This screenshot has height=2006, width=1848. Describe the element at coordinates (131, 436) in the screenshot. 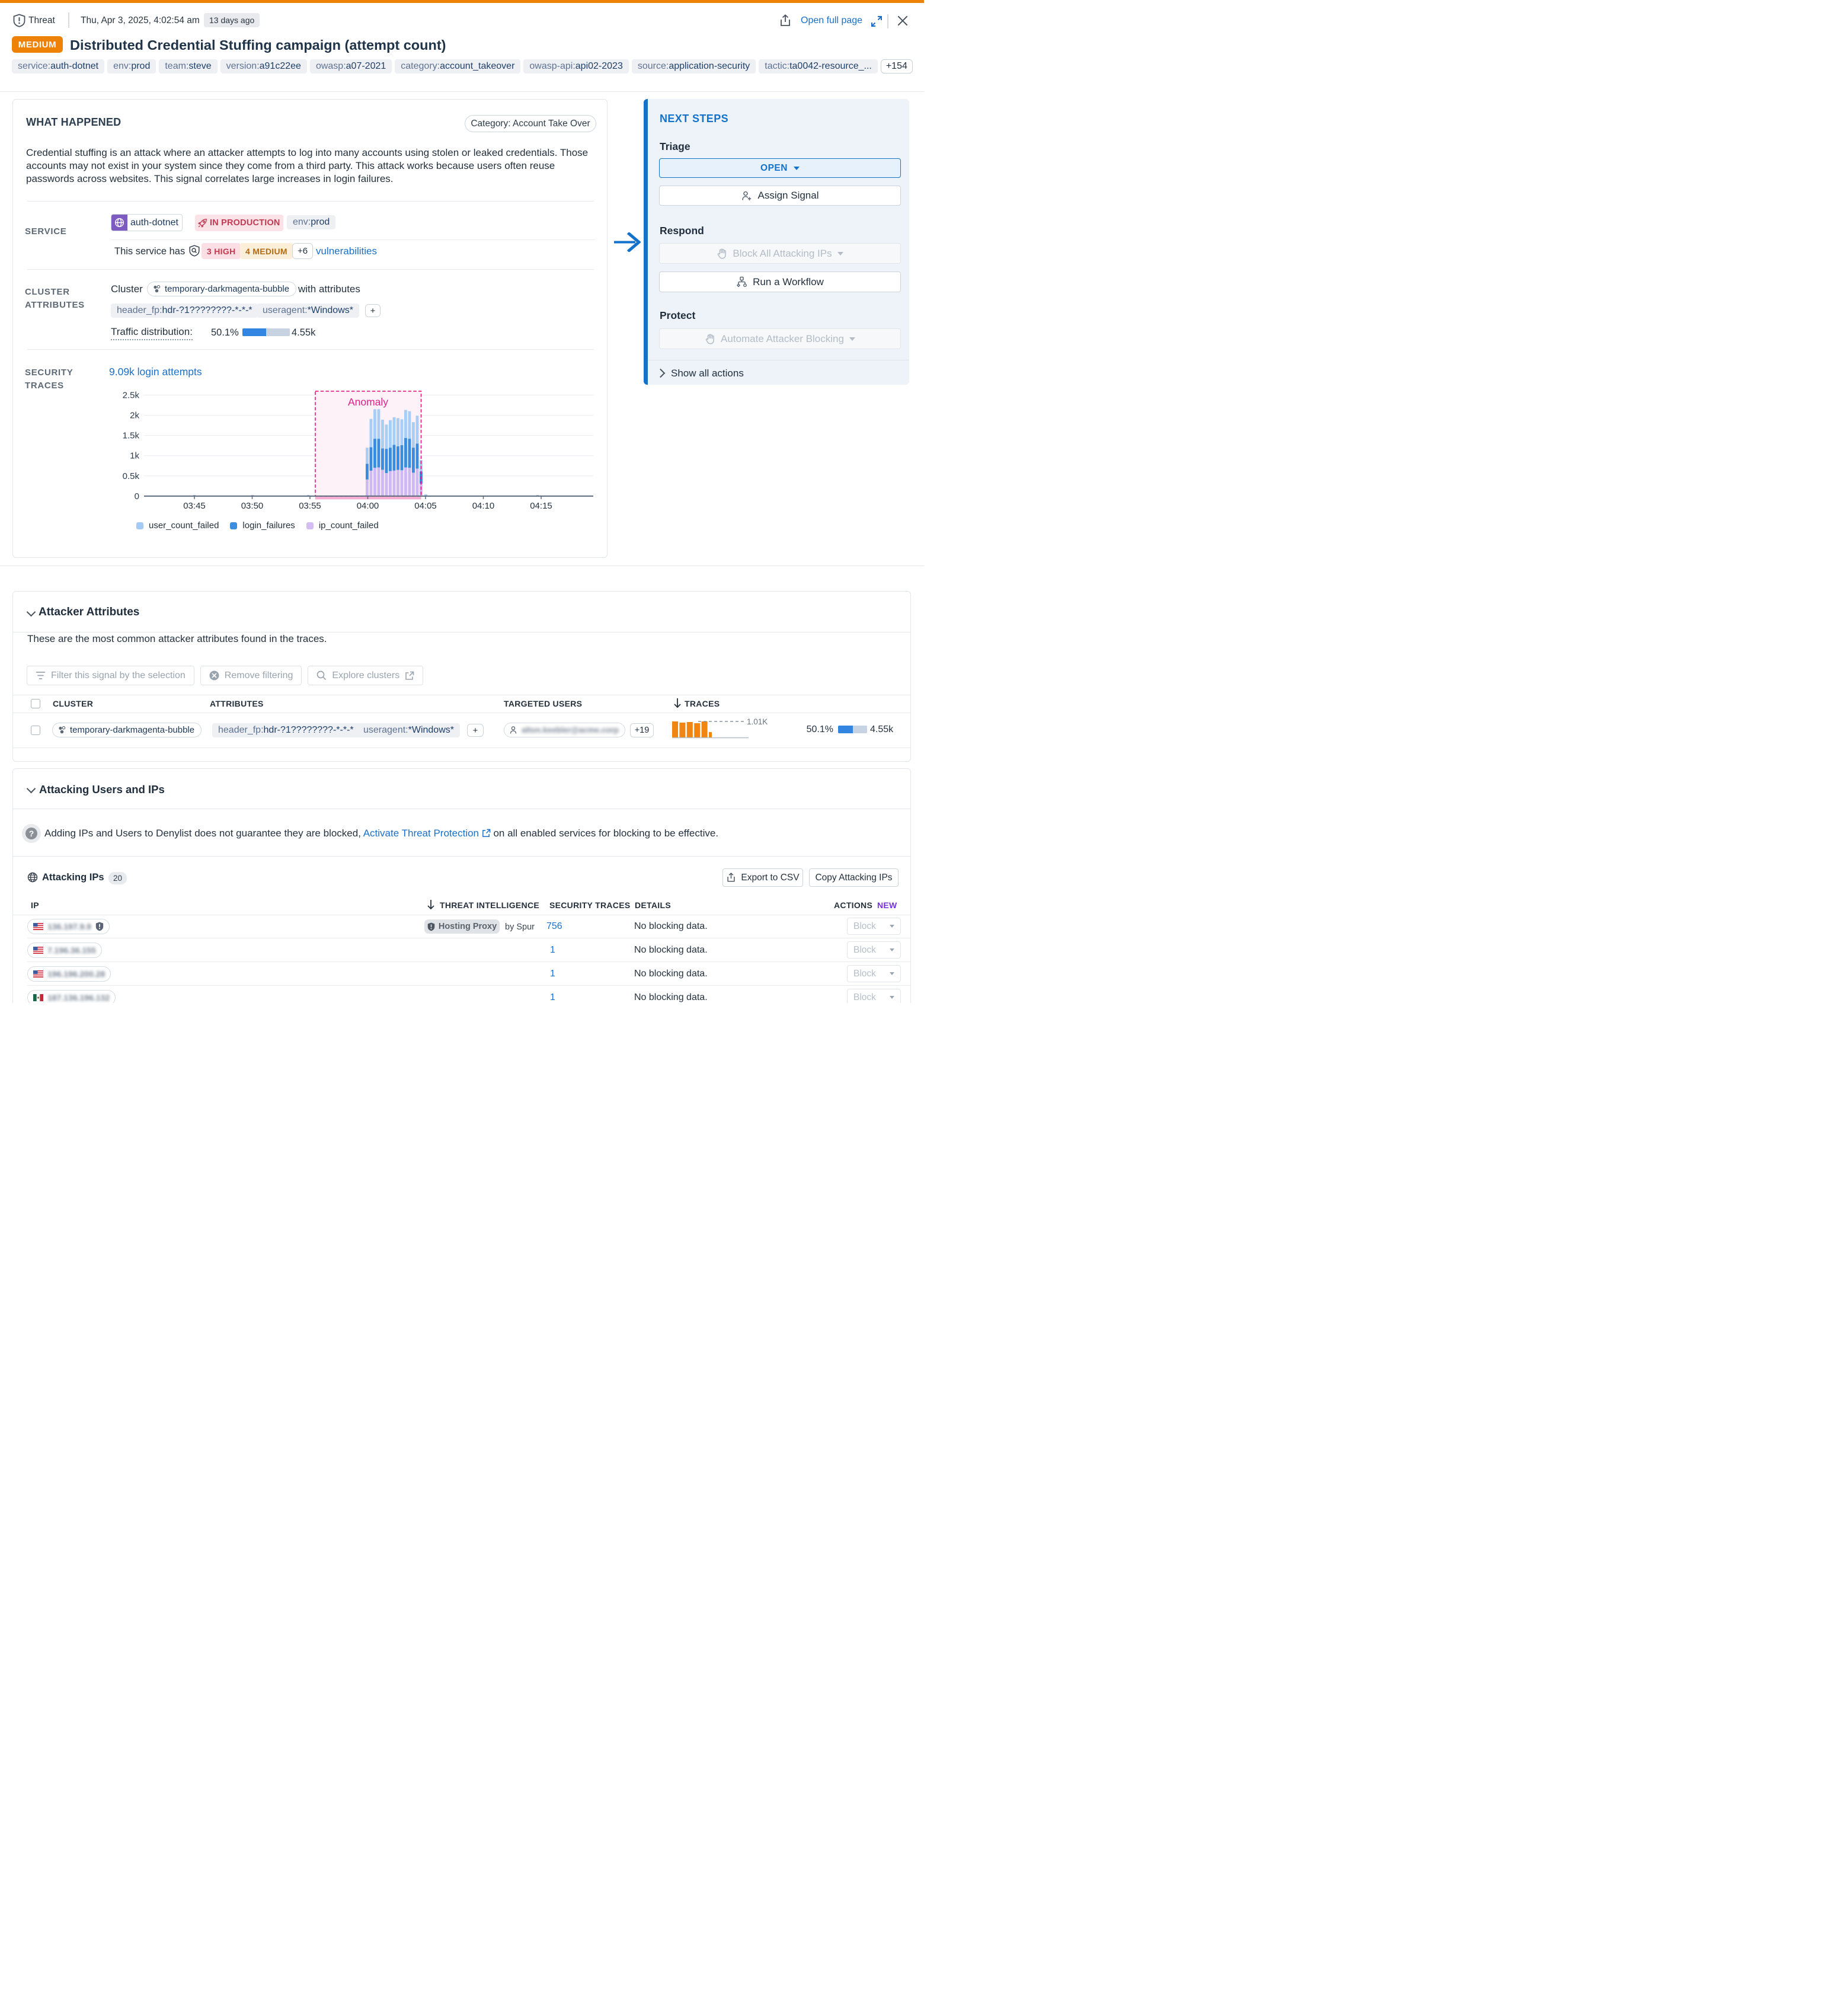

I see `svg-text: 1.5k` at that location.